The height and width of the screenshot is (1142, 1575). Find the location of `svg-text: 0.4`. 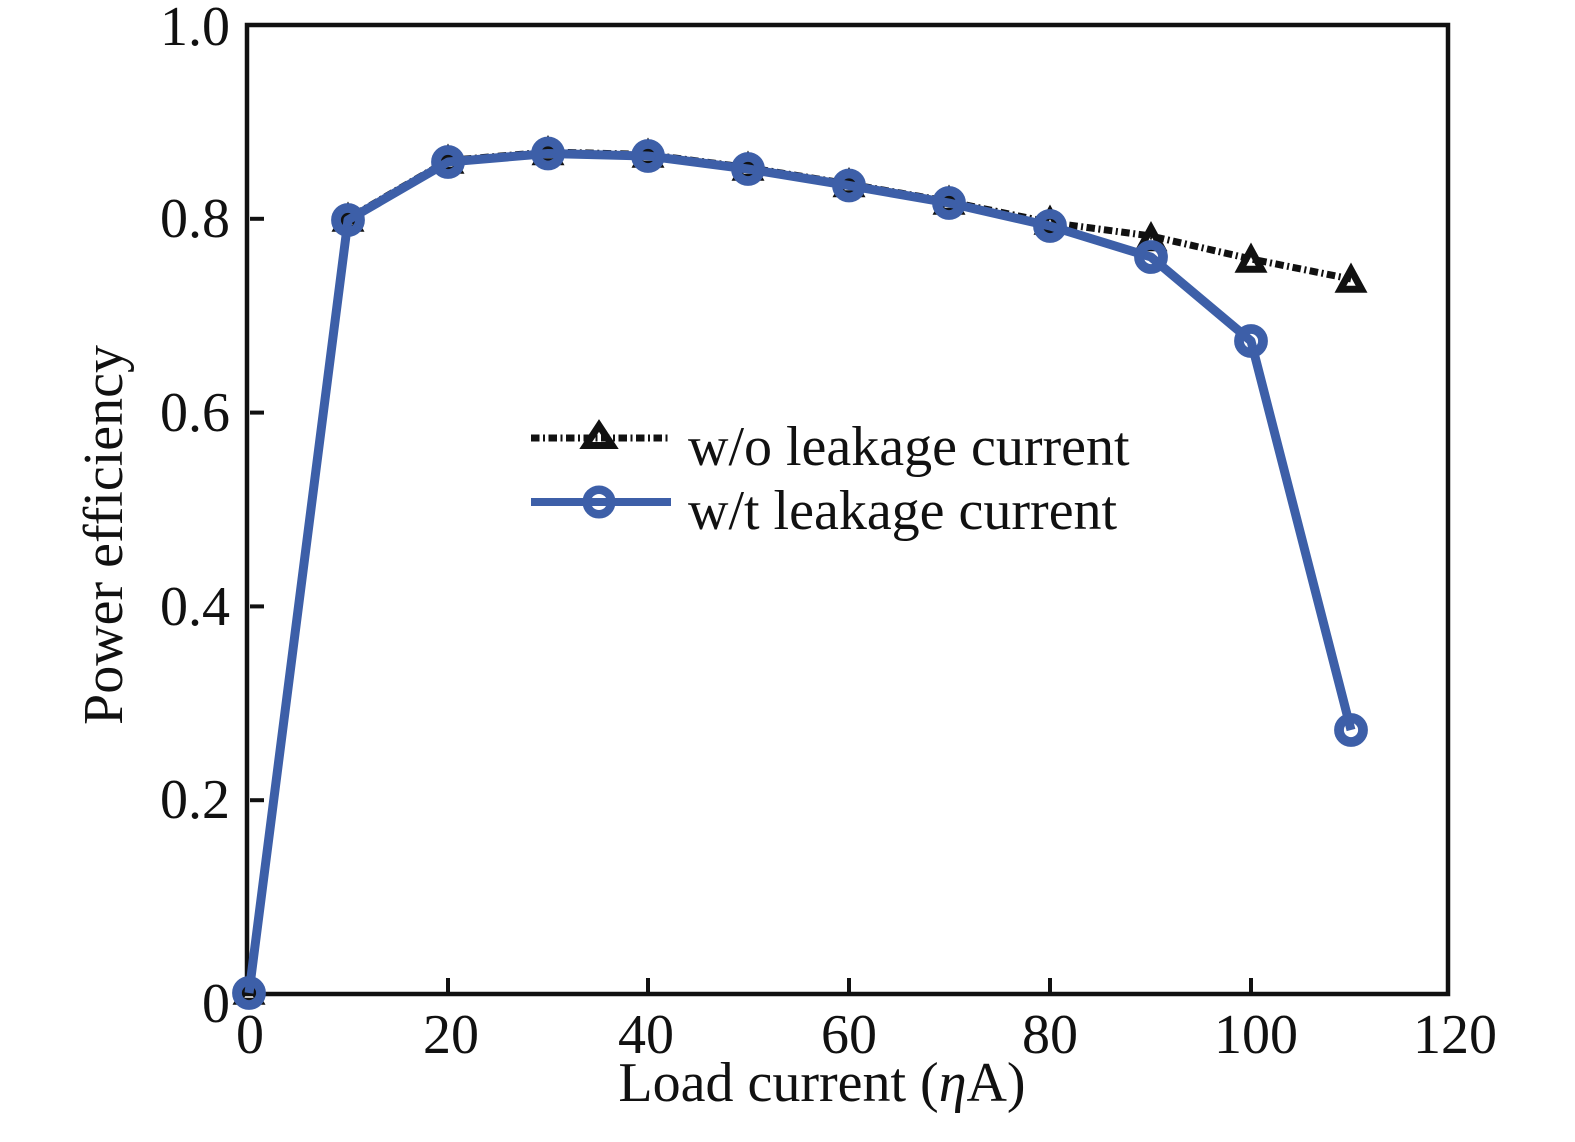

svg-text: 0.4 is located at coordinates (195, 607).